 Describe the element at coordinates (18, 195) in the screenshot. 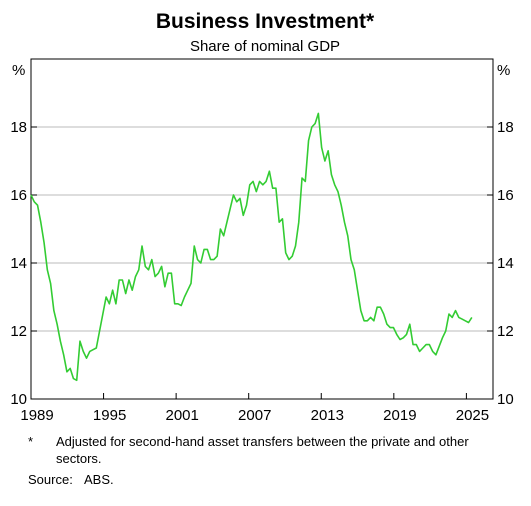

I see `y-tick-label-left: 16` at that location.